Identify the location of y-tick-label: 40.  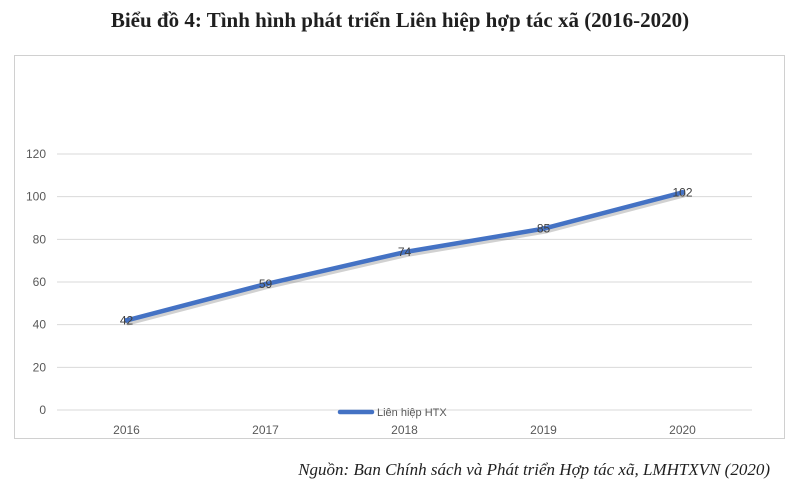
(40, 325).